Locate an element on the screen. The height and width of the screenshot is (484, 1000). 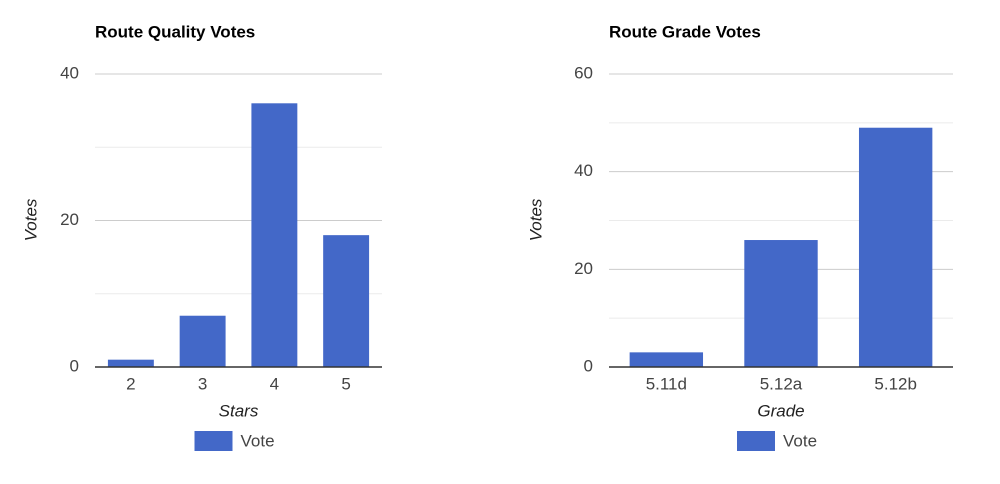
chart-title: Route Quality Votes is located at coordinates (175, 31).